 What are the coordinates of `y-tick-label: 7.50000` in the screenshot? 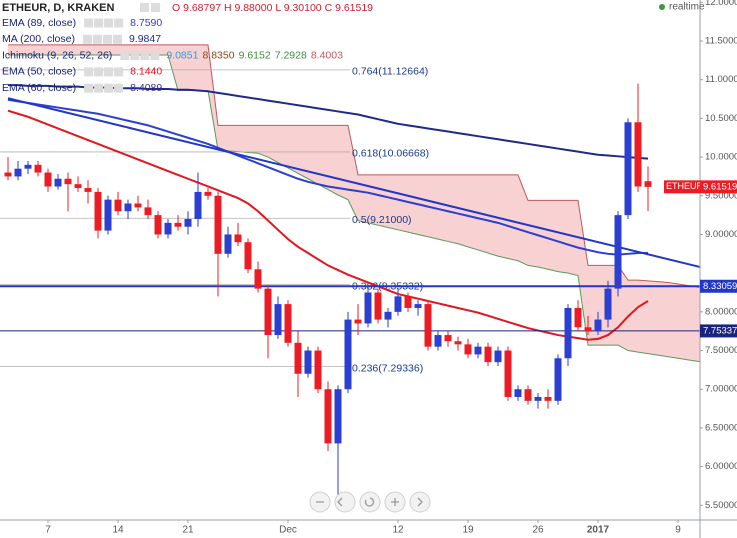 It's located at (721, 350).